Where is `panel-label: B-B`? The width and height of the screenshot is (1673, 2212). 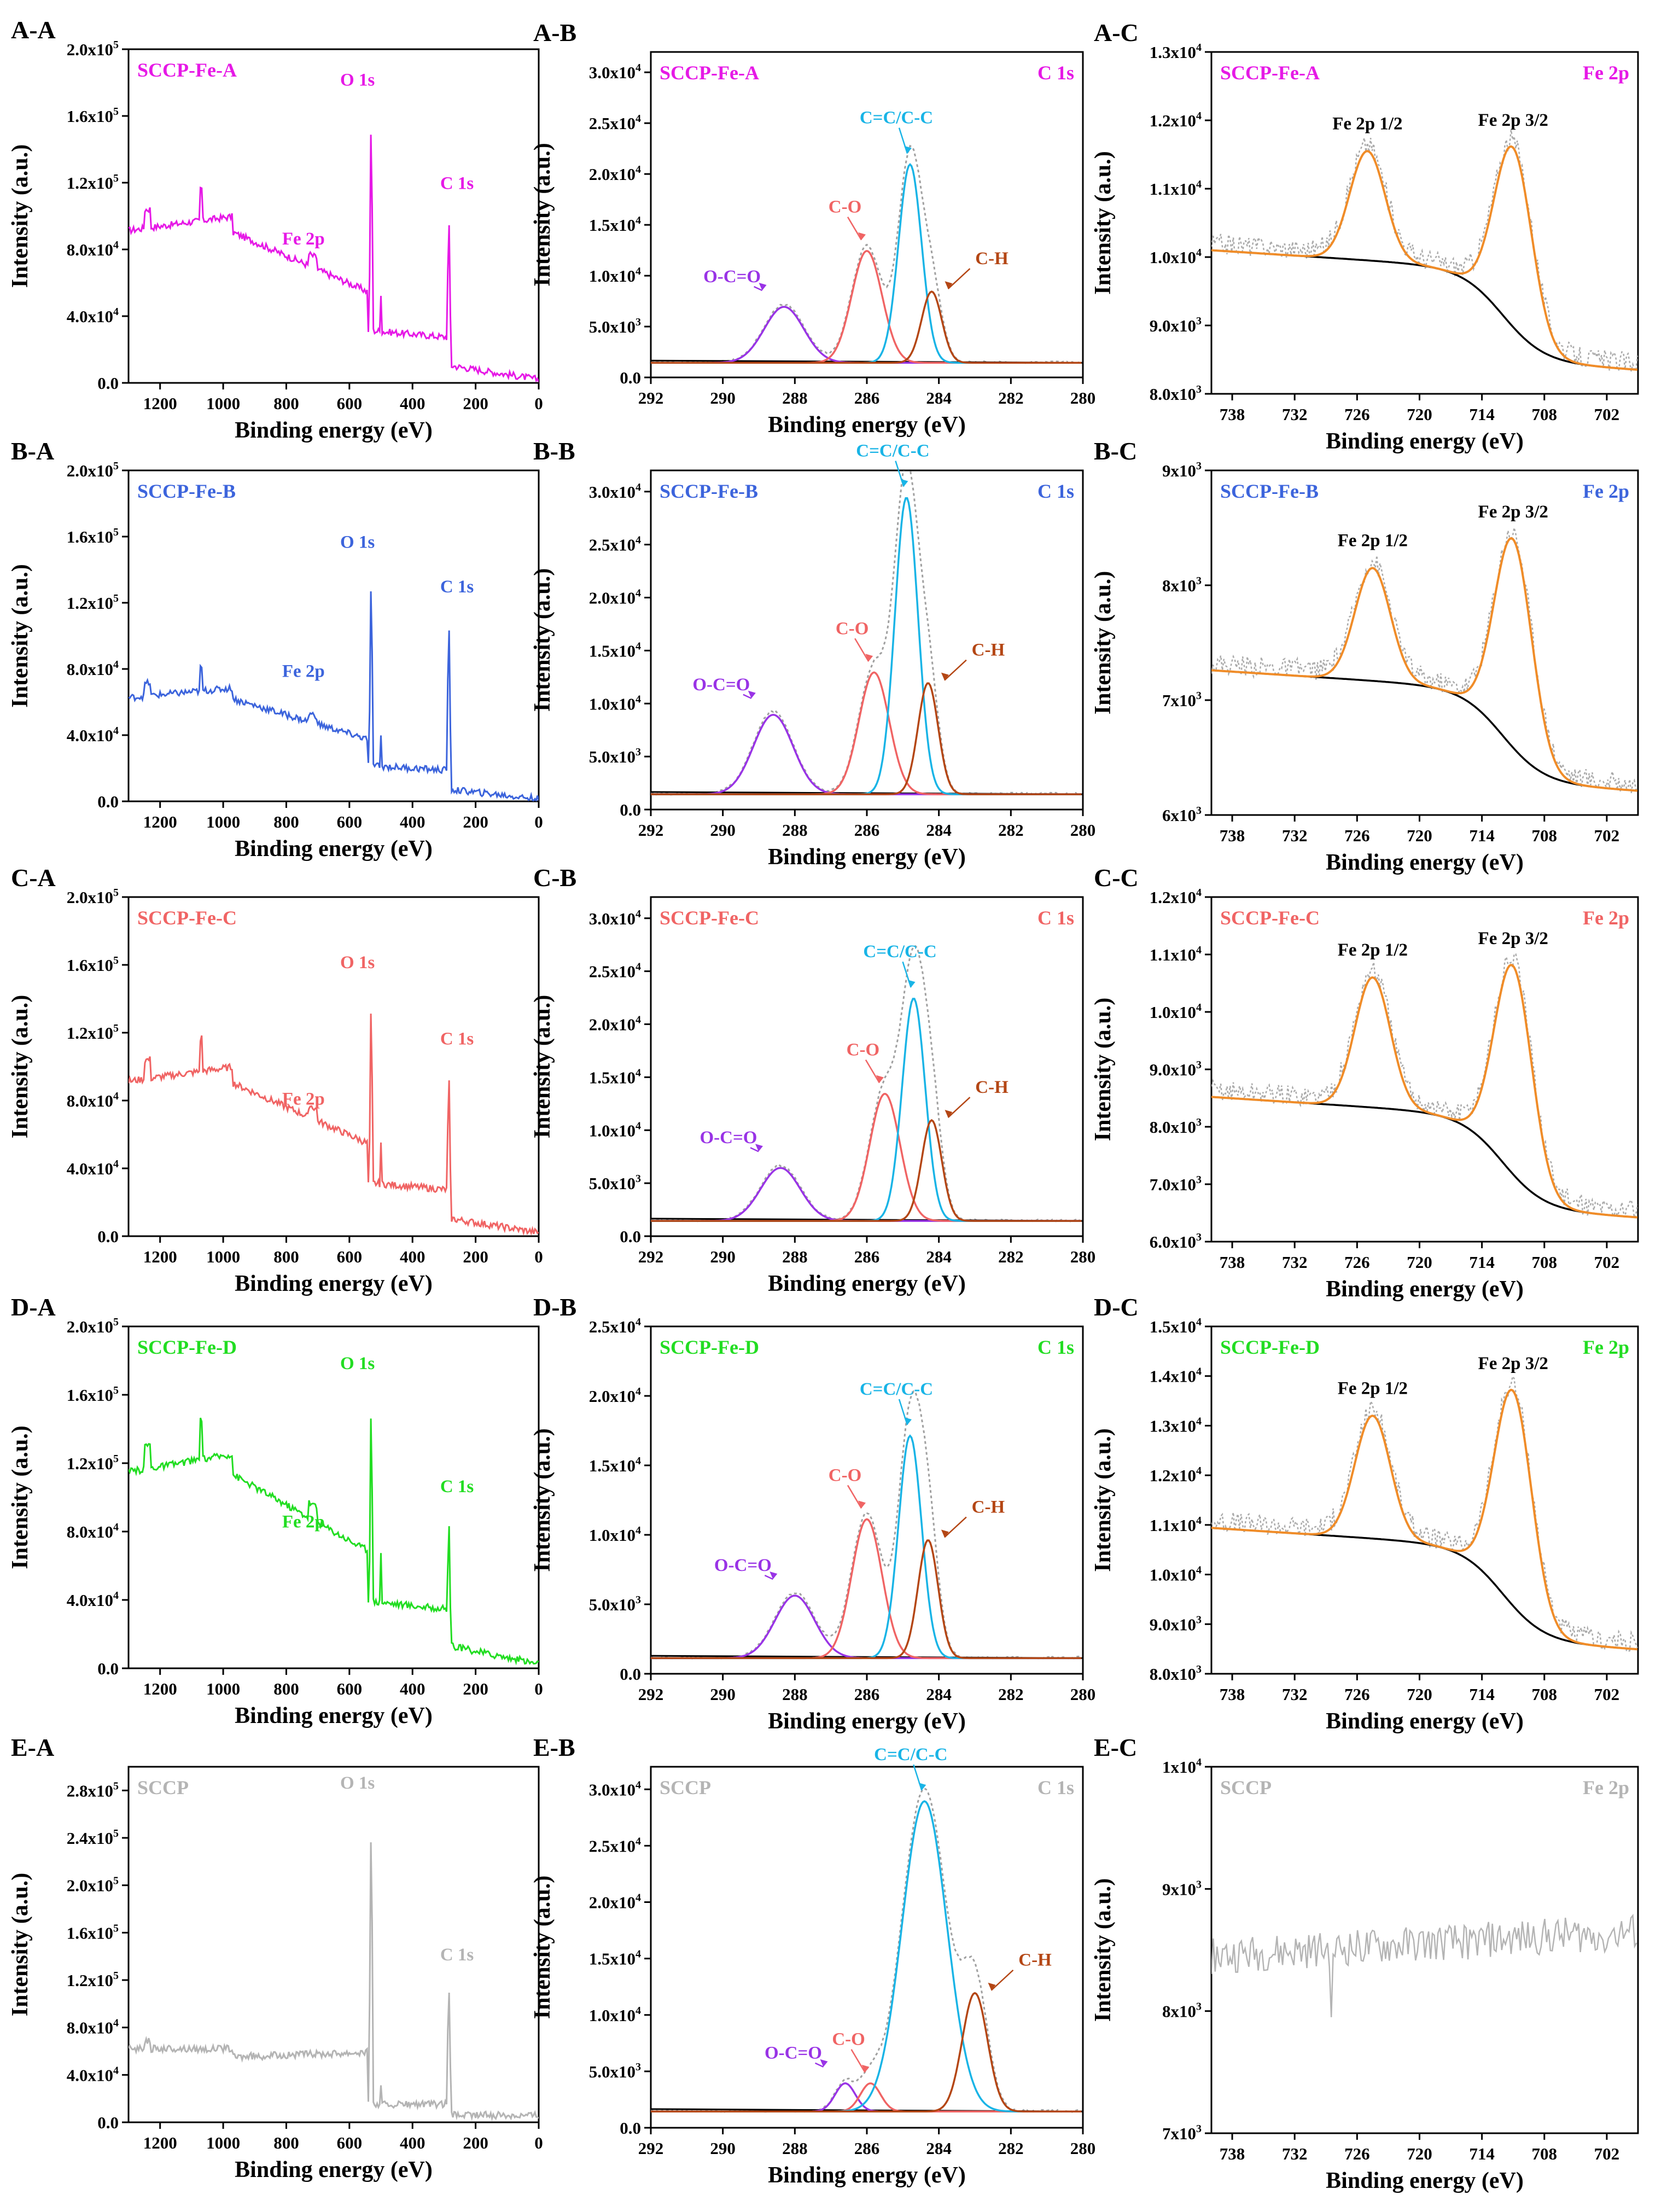 panel-label: B-B is located at coordinates (554, 451).